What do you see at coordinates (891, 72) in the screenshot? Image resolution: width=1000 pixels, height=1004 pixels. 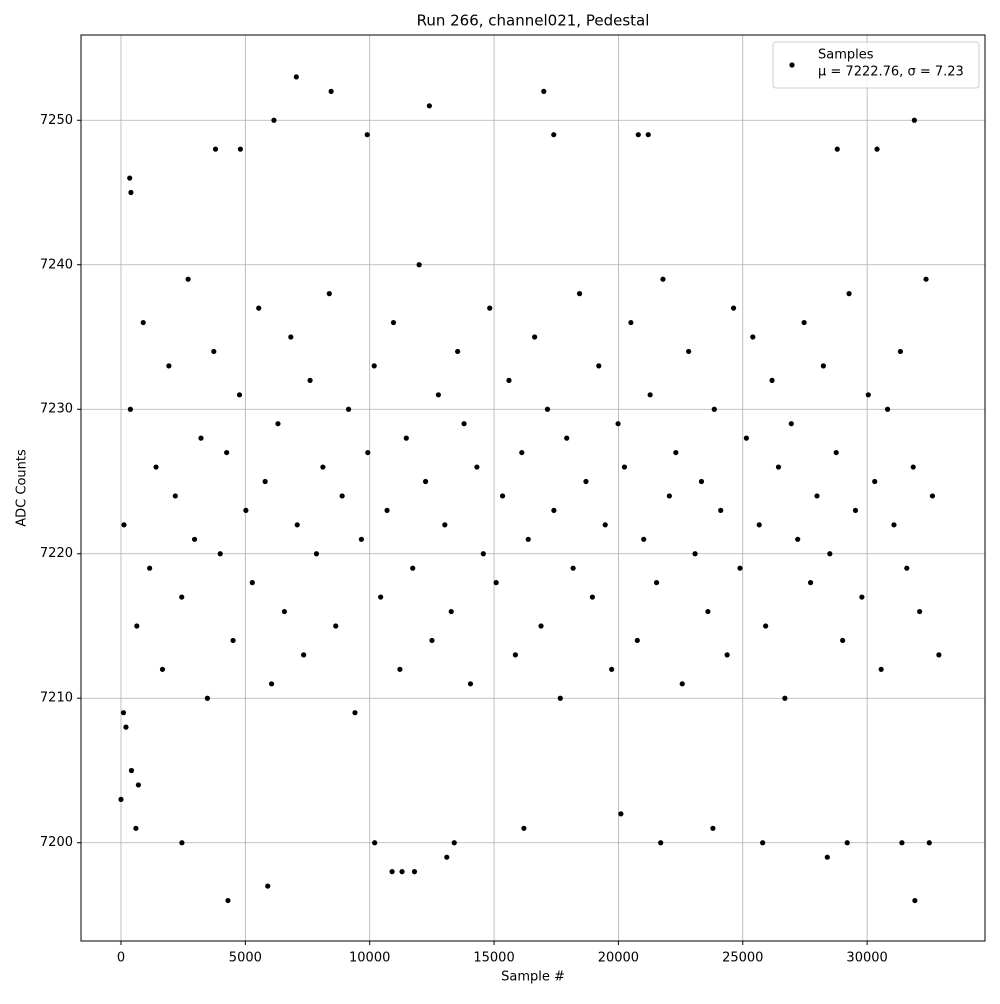 I see `legend-stats: μ = 7222.76, σ = 7.23` at bounding box center [891, 72].